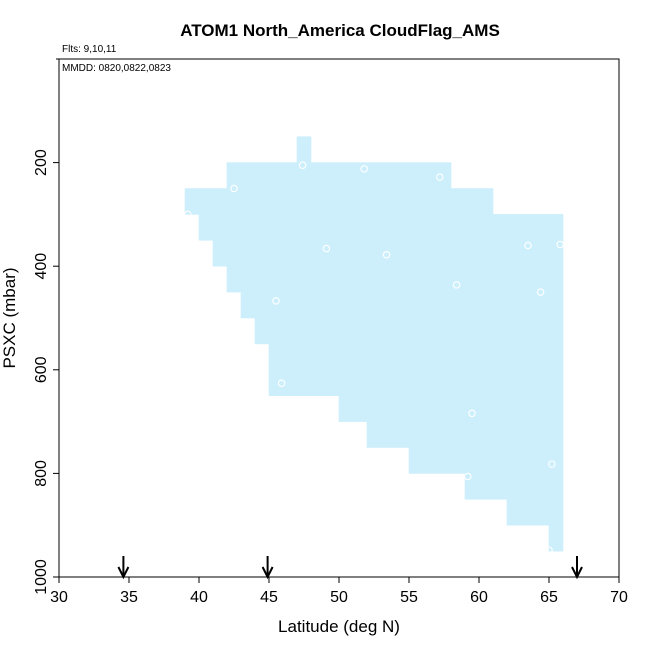 This screenshot has height=650, width=650. I want to click on chart-title: ATOM1 North_America CloudFlag_AMS, so click(340, 30).